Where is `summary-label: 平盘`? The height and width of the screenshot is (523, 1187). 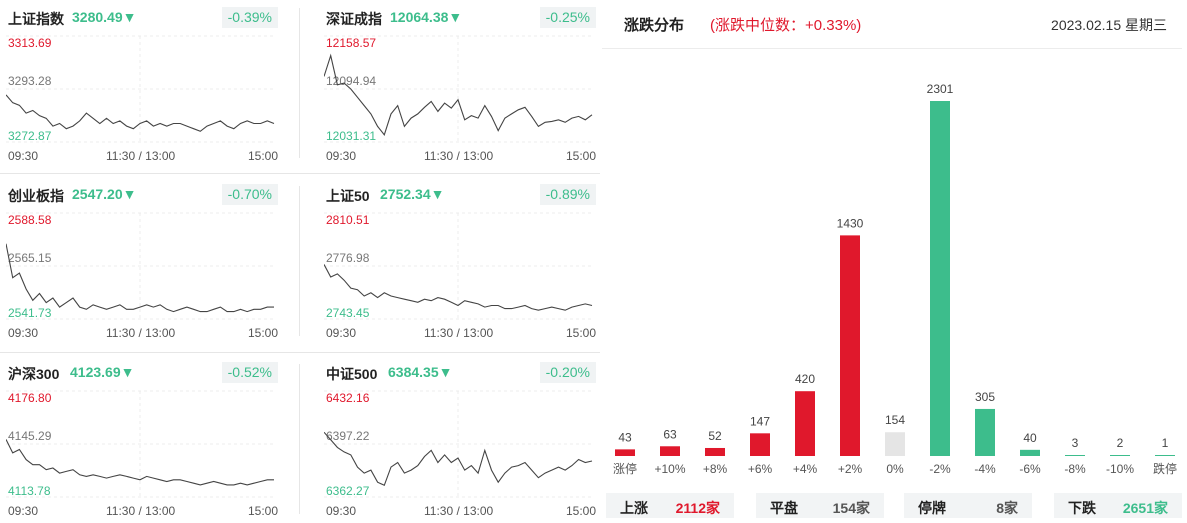
summary-label: 平盘 is located at coordinates (784, 508).